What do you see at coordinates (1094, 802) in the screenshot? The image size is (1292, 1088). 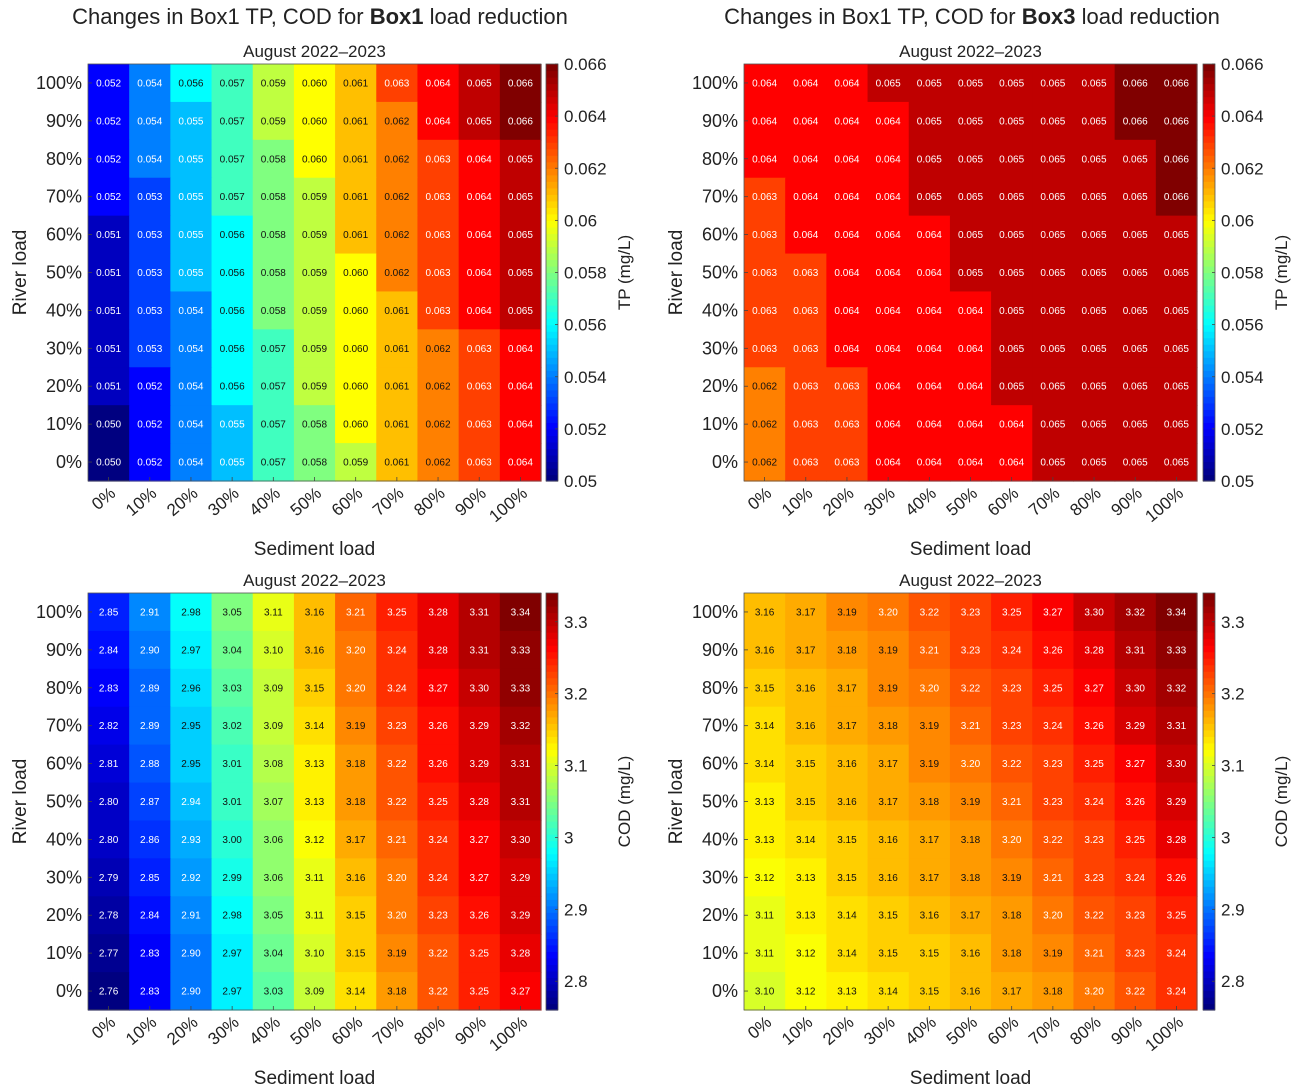 I see `cell-value-label: 3.24` at bounding box center [1094, 802].